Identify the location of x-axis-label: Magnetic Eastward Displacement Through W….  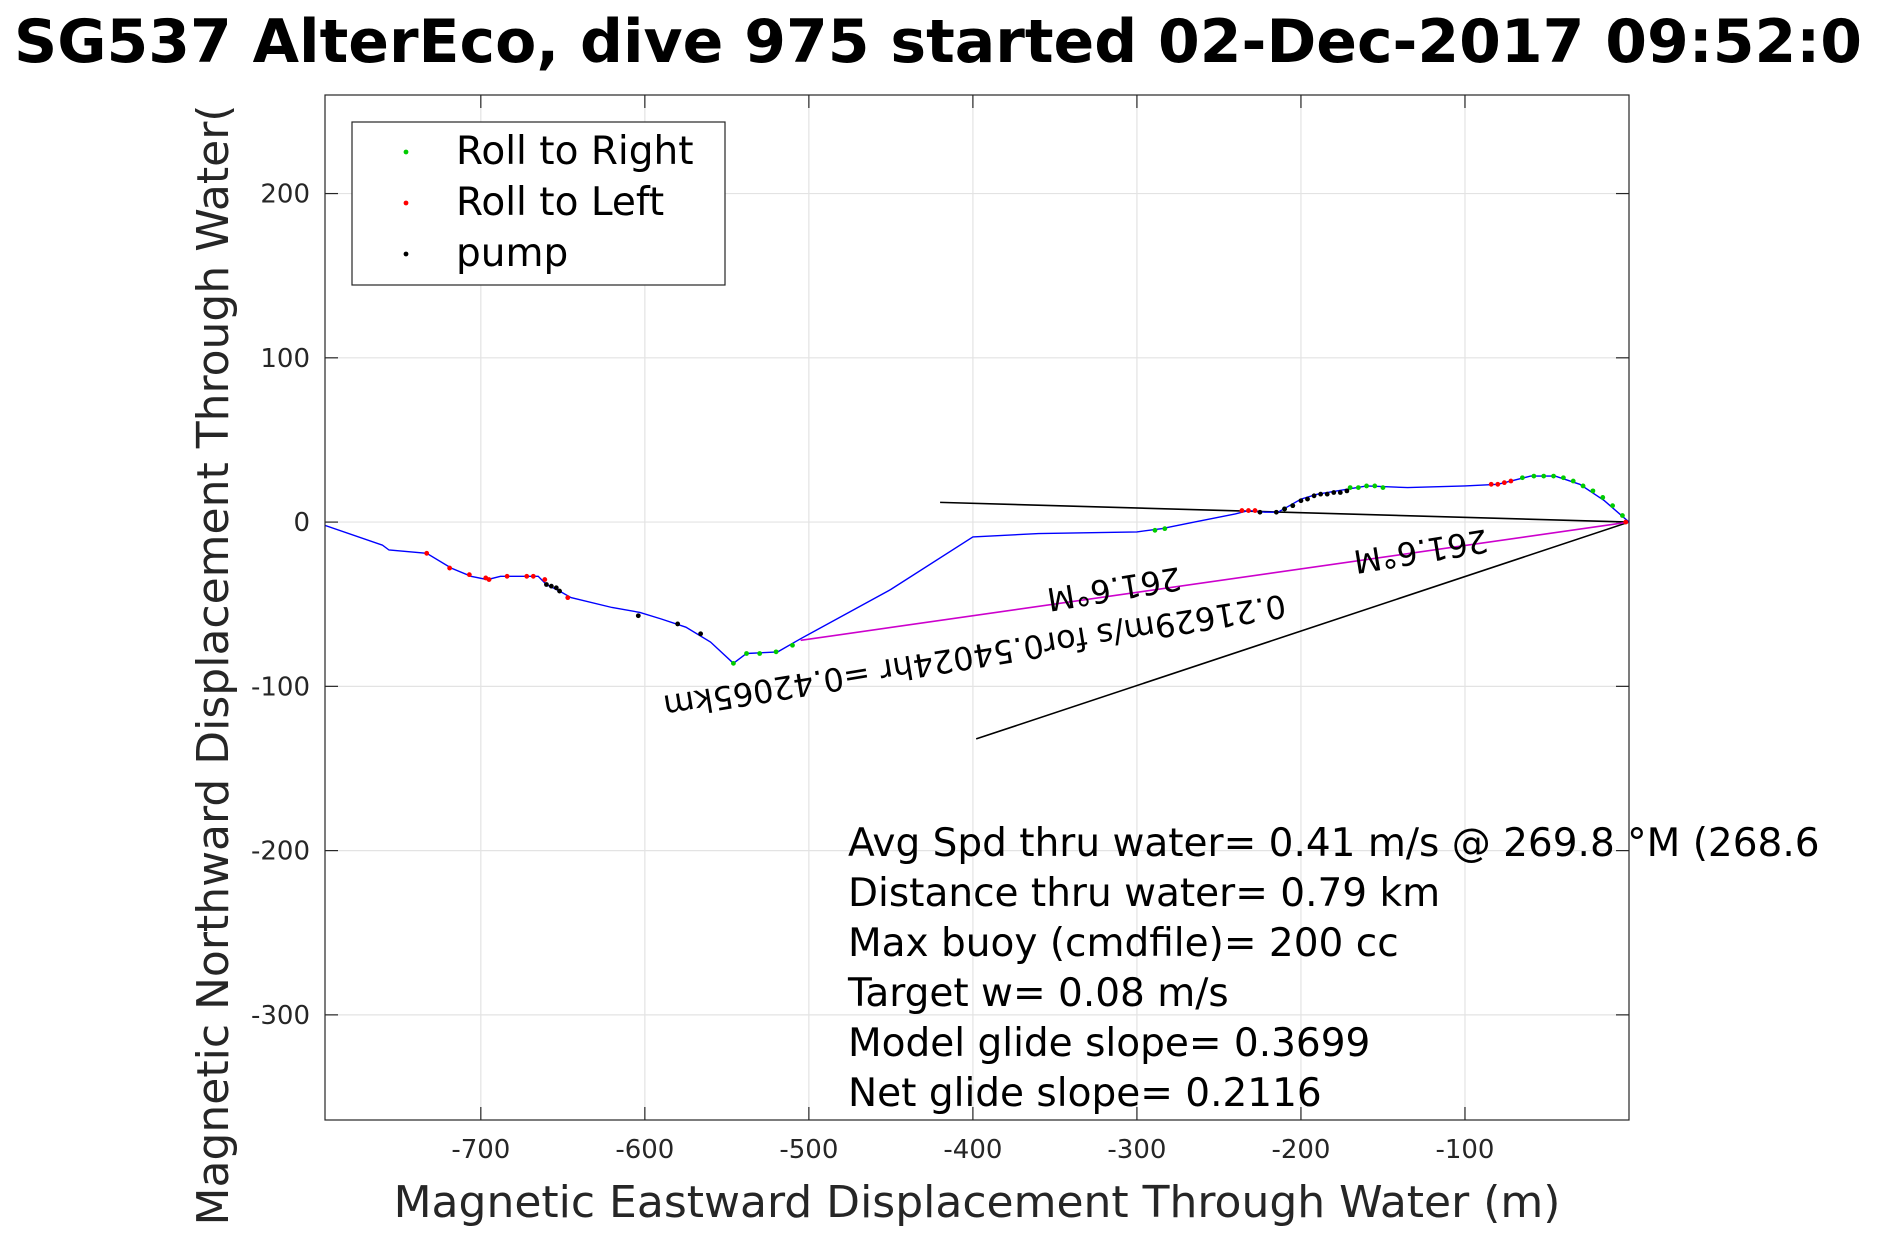
(977, 1202).